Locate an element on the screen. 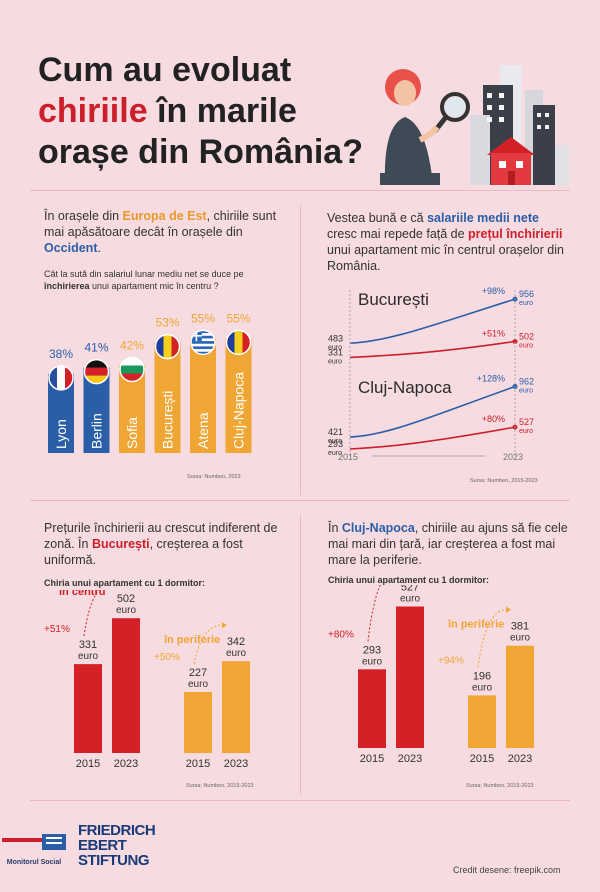 The height and width of the screenshot is (892, 600). bar-value-label: 502 is located at coordinates (126, 599).